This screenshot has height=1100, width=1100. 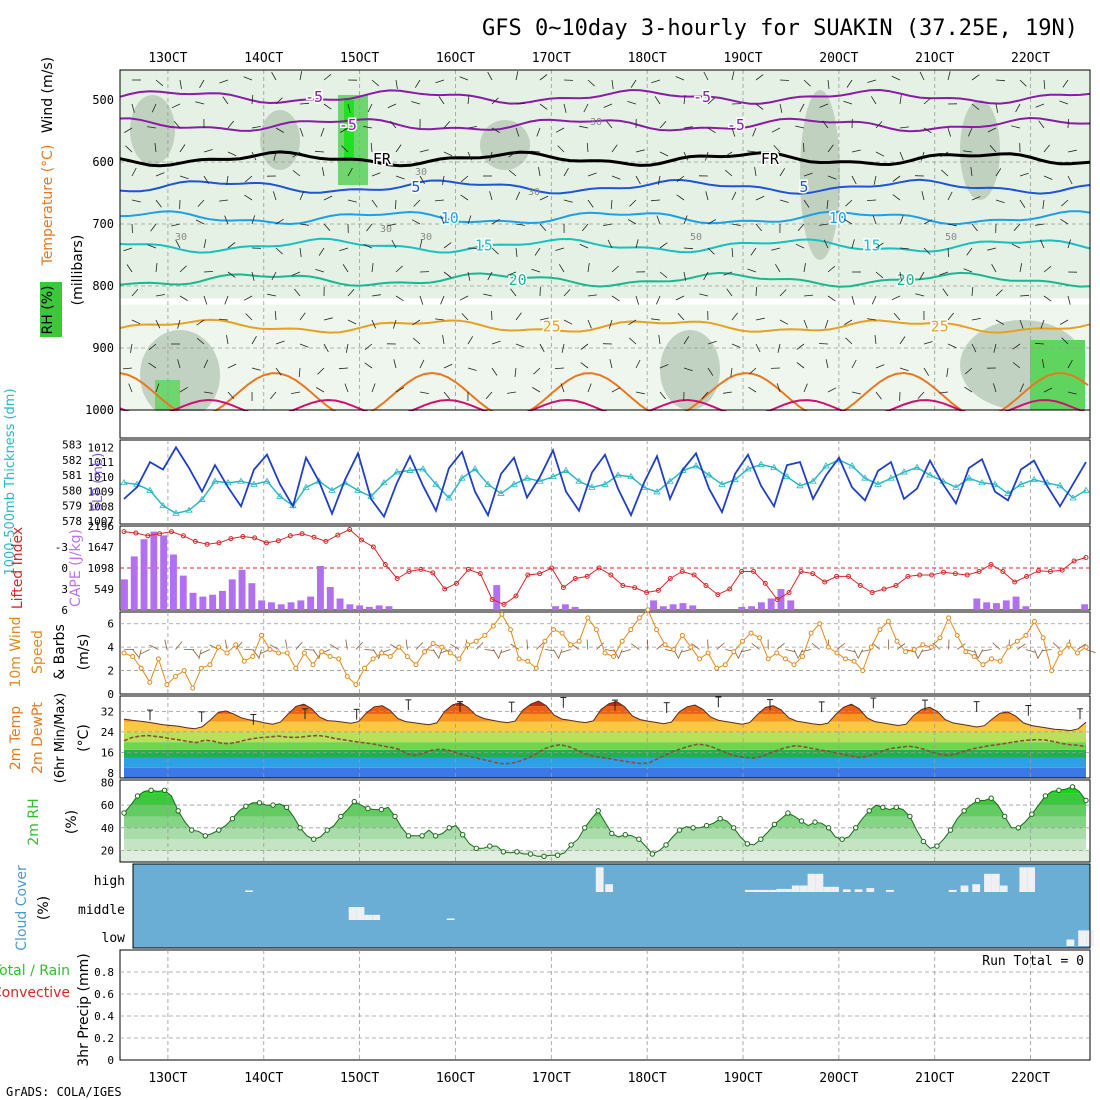 I want to click on slp-tick-label: 1009, so click(x=101, y=492).